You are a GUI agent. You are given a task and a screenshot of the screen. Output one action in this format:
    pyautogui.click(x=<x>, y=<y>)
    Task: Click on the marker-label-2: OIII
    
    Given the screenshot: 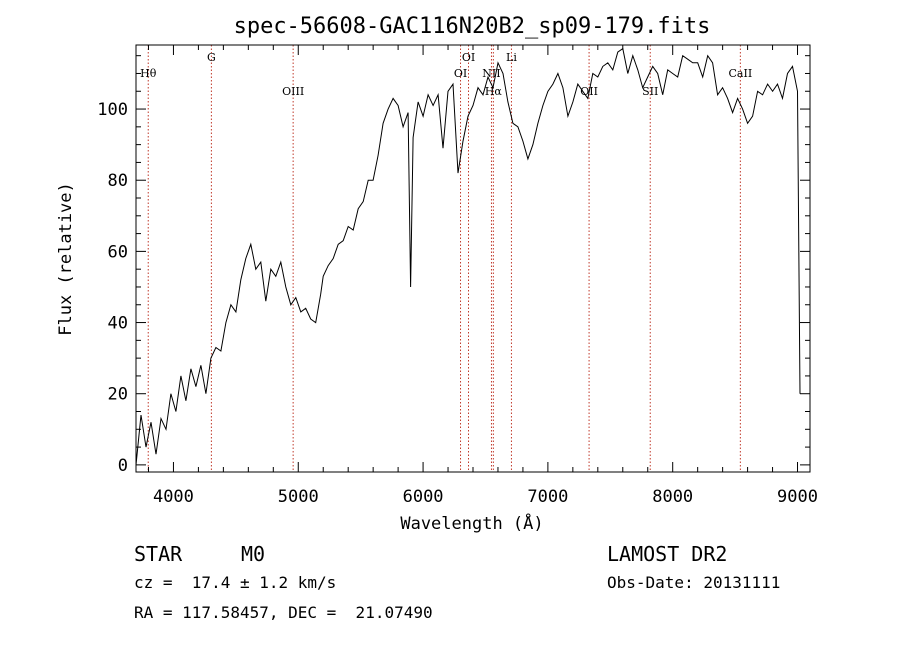 What is the action you would take?
    pyautogui.click(x=293, y=91)
    